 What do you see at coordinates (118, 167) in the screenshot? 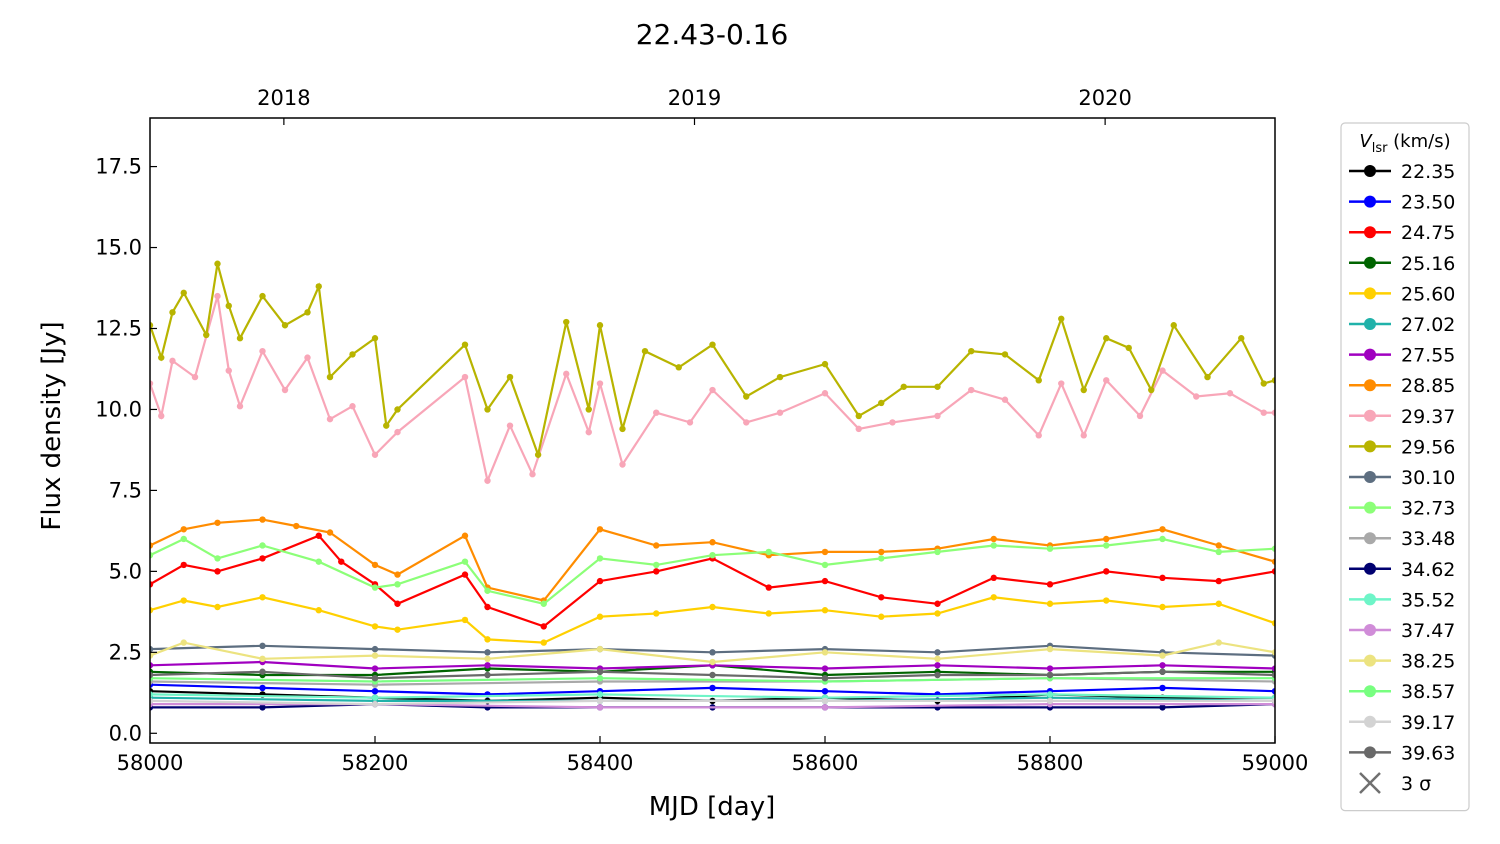
I see `y-tick-label-7: 17.5` at bounding box center [118, 167].